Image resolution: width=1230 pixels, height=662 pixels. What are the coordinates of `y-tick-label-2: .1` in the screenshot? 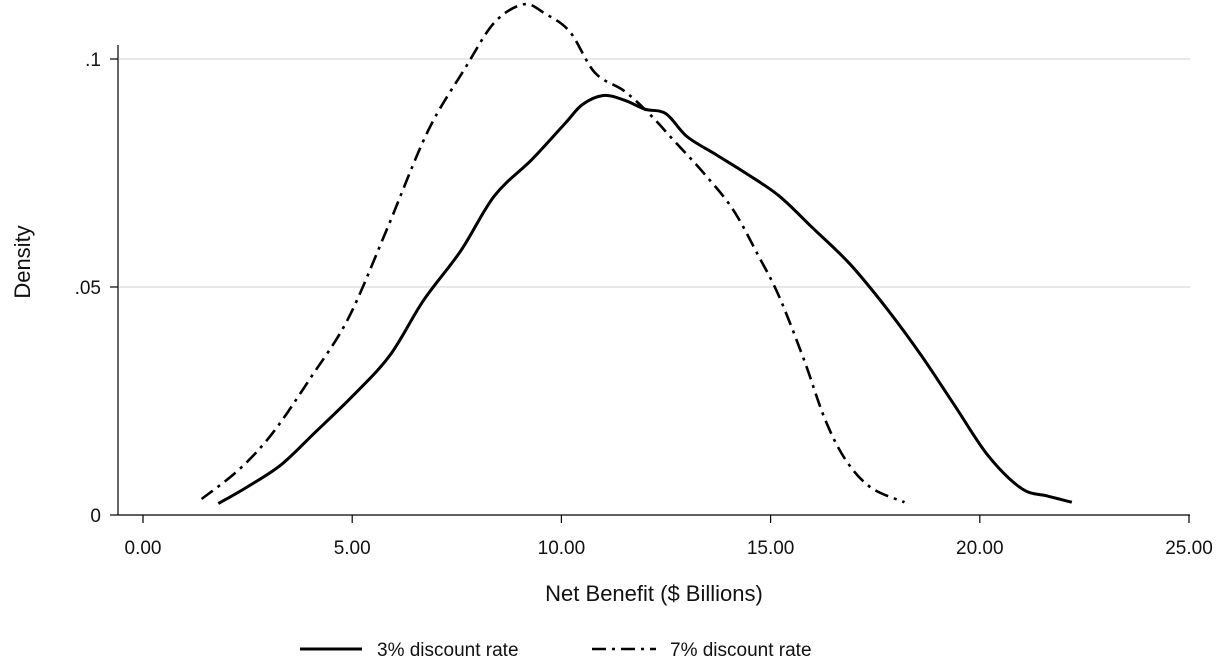 It's located at (93, 60).